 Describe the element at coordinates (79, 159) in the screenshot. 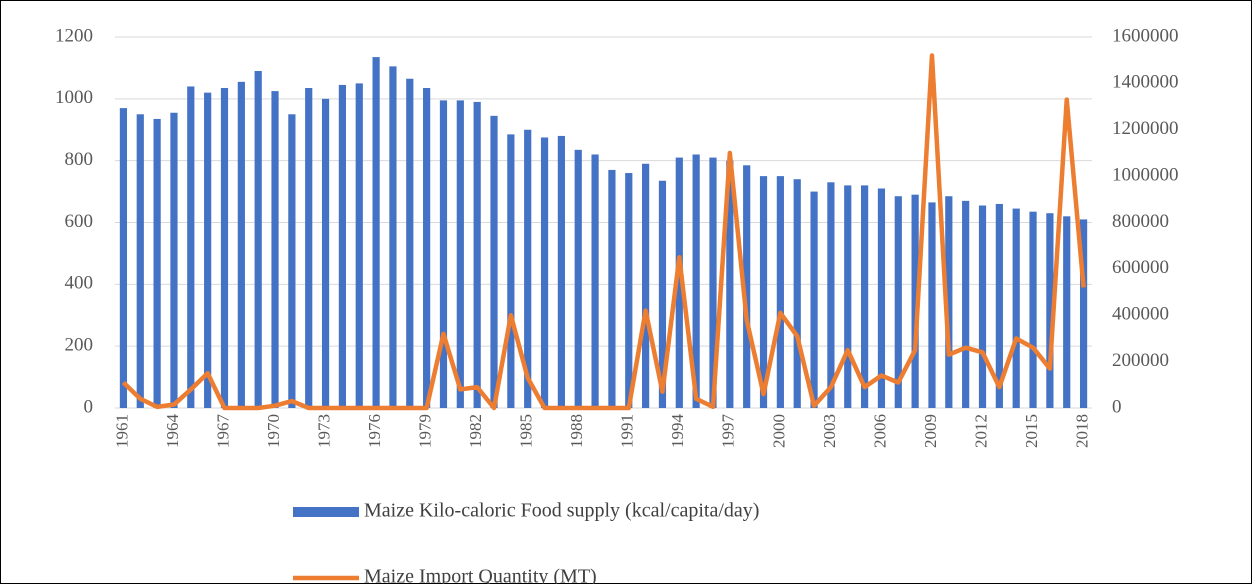

I see `y-tick-label: 800` at that location.